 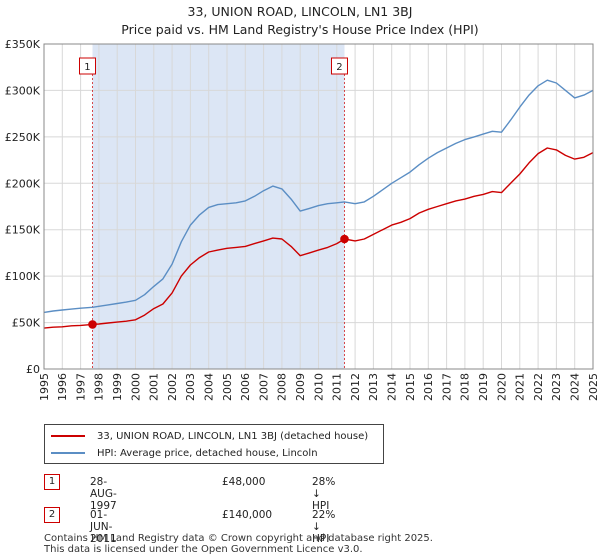 I want to click on annotation-label: 2, so click(x=339, y=67).